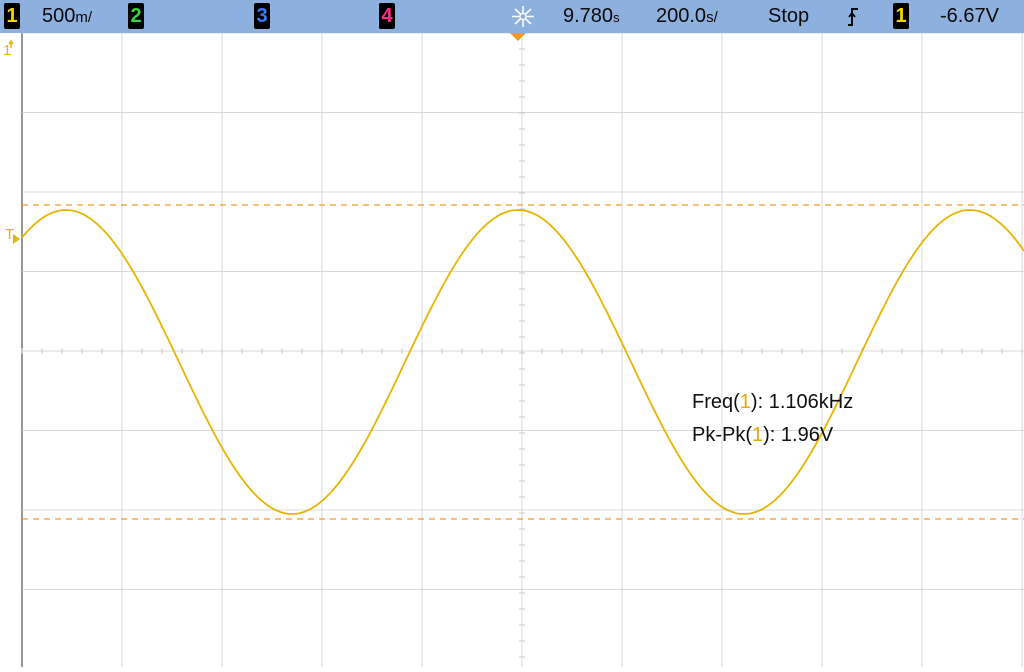 This screenshot has height=672, width=1024. Describe the element at coordinates (716, 402) in the screenshot. I see `frequency-label: Freq(` at that location.